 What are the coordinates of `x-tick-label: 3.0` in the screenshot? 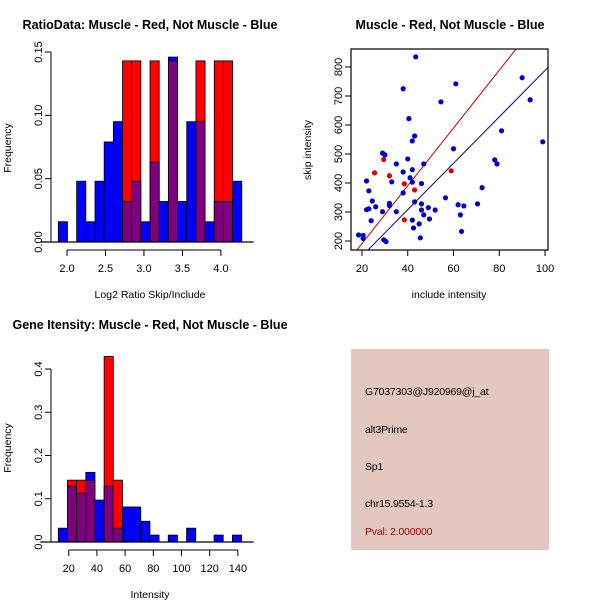 It's located at (143, 269).